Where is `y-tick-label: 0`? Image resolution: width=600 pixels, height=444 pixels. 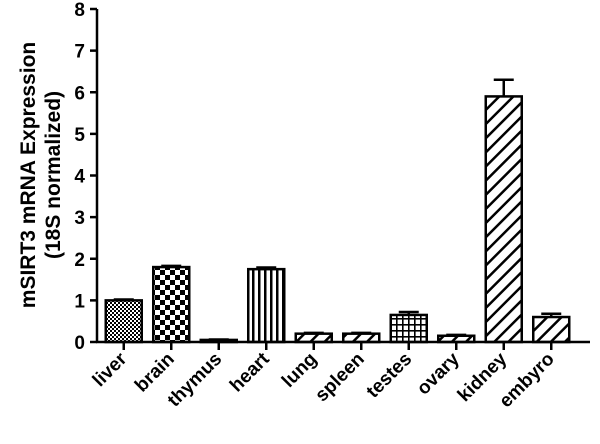
y-tick-label: 0 is located at coordinates (79, 343).